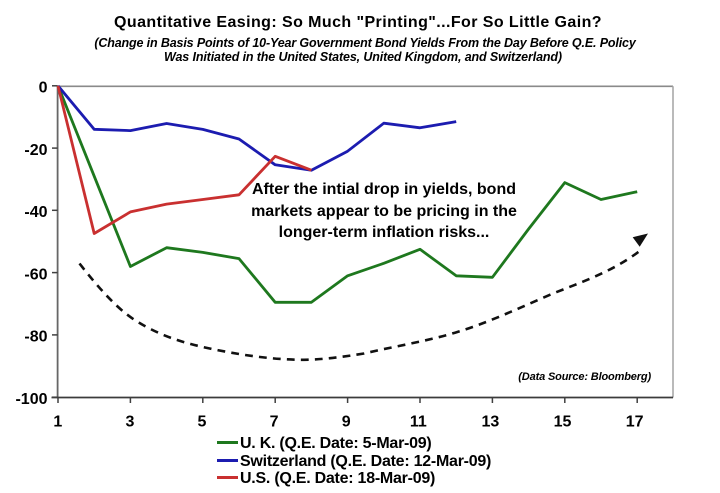 The width and height of the screenshot is (720, 493). I want to click on svg-text: -40, so click(35, 212).